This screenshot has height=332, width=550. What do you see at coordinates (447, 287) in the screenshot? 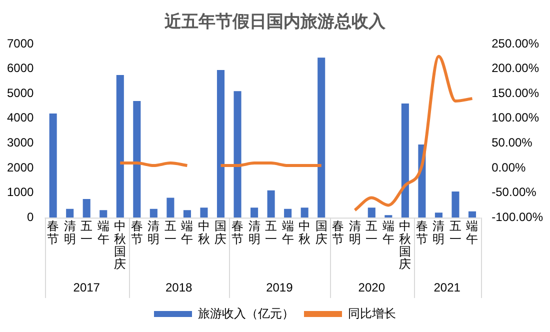
I see `text: 2021` at bounding box center [447, 287].